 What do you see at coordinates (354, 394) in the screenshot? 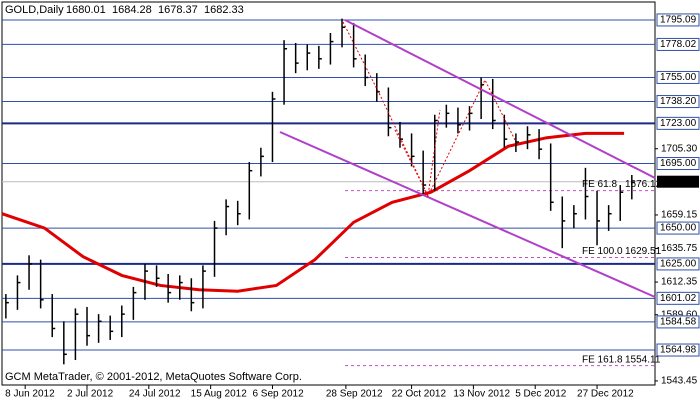
I see `x-tick-label: 28 Sep 2012` at bounding box center [354, 394].